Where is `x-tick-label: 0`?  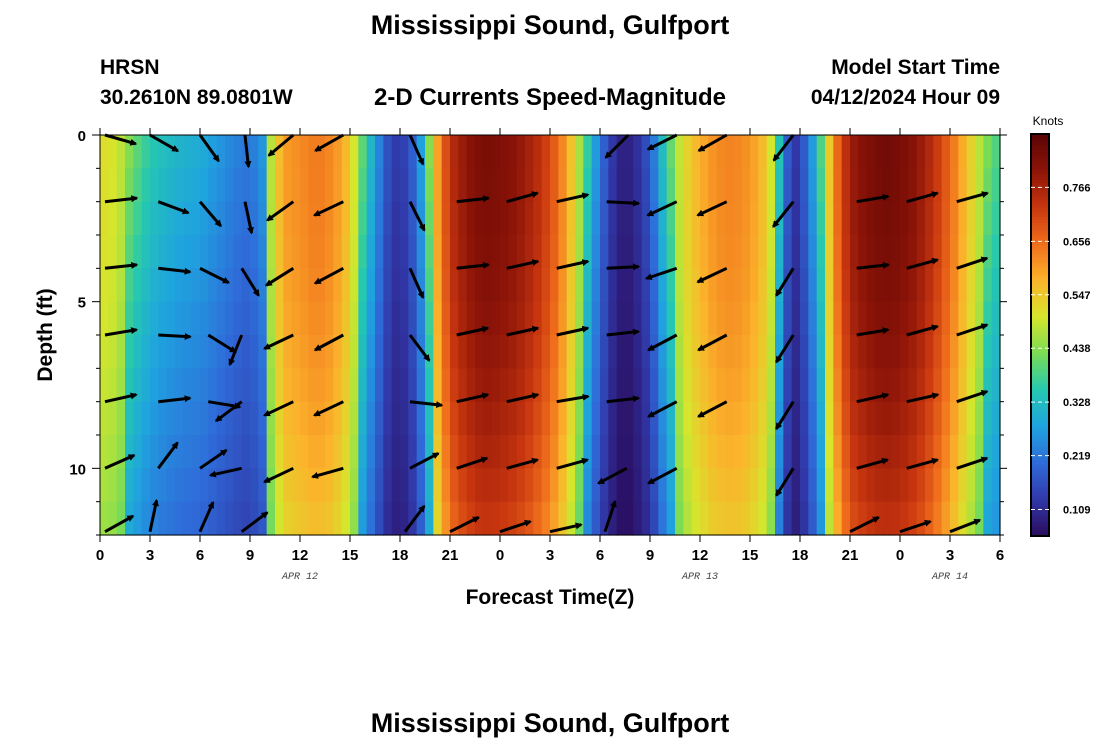
x-tick-label: 0 is located at coordinates (100, 555).